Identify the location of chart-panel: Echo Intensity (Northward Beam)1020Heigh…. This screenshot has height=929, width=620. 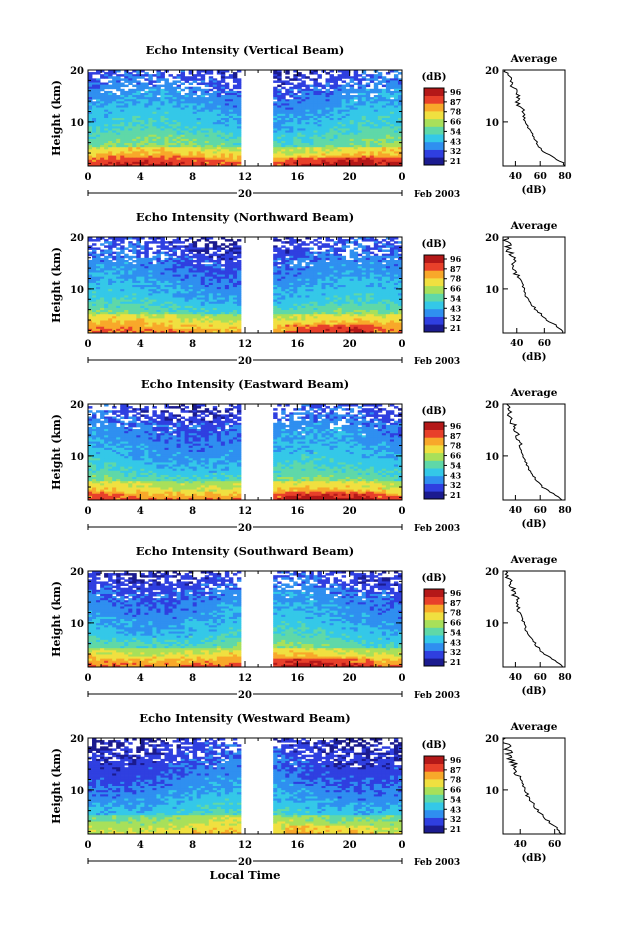
(308, 288).